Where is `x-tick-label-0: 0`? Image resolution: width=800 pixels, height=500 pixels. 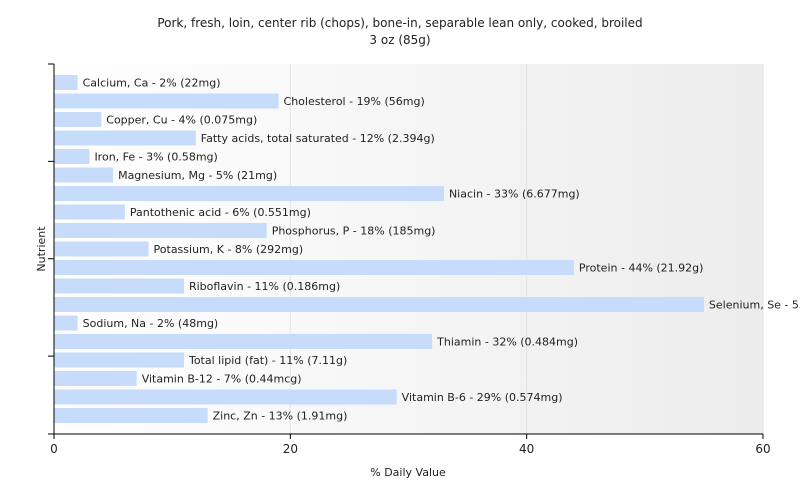 x-tick-label-0: 0 is located at coordinates (54, 449).